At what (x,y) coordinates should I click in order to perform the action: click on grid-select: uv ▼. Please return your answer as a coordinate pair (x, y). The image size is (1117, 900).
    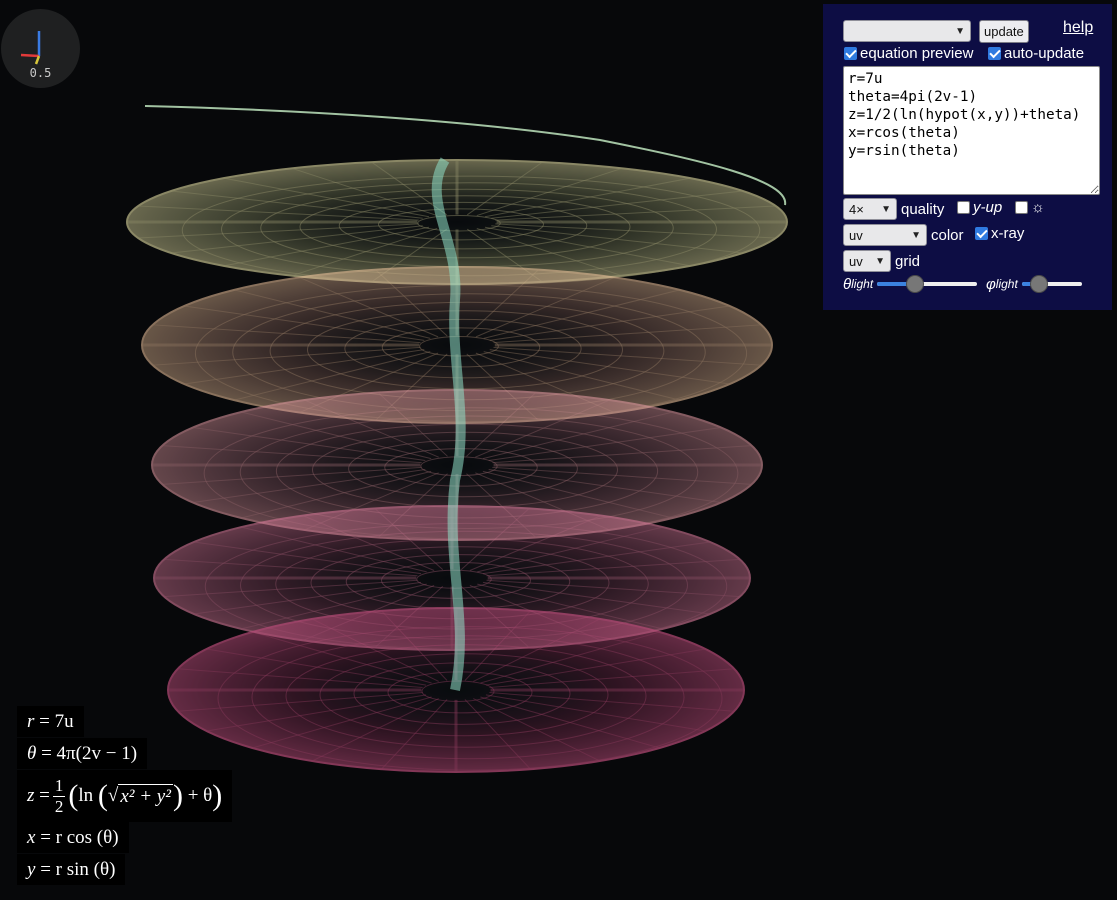
    Looking at the image, I should click on (867, 261).